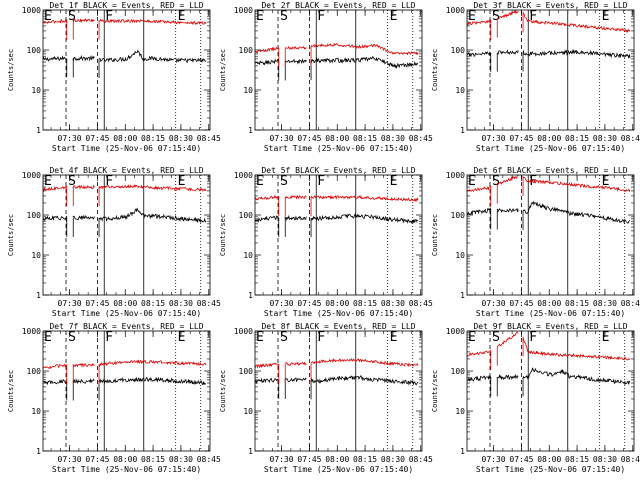 This screenshot has width=640, height=480. What do you see at coordinates (126, 326) in the screenshot?
I see `chart-title: Det 7f BLACK = Events, RED = LLD` at bounding box center [126, 326].